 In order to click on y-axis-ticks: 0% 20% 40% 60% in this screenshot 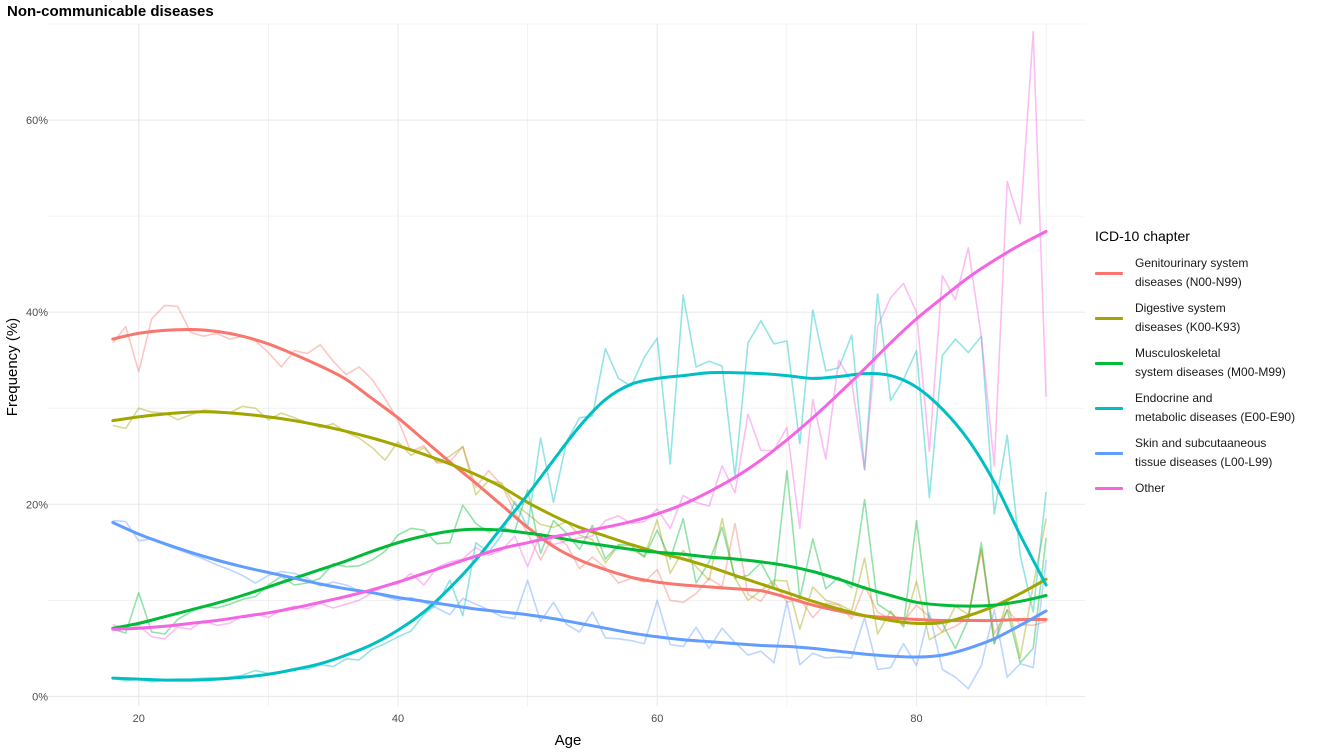, I will do `click(37, 409)`.